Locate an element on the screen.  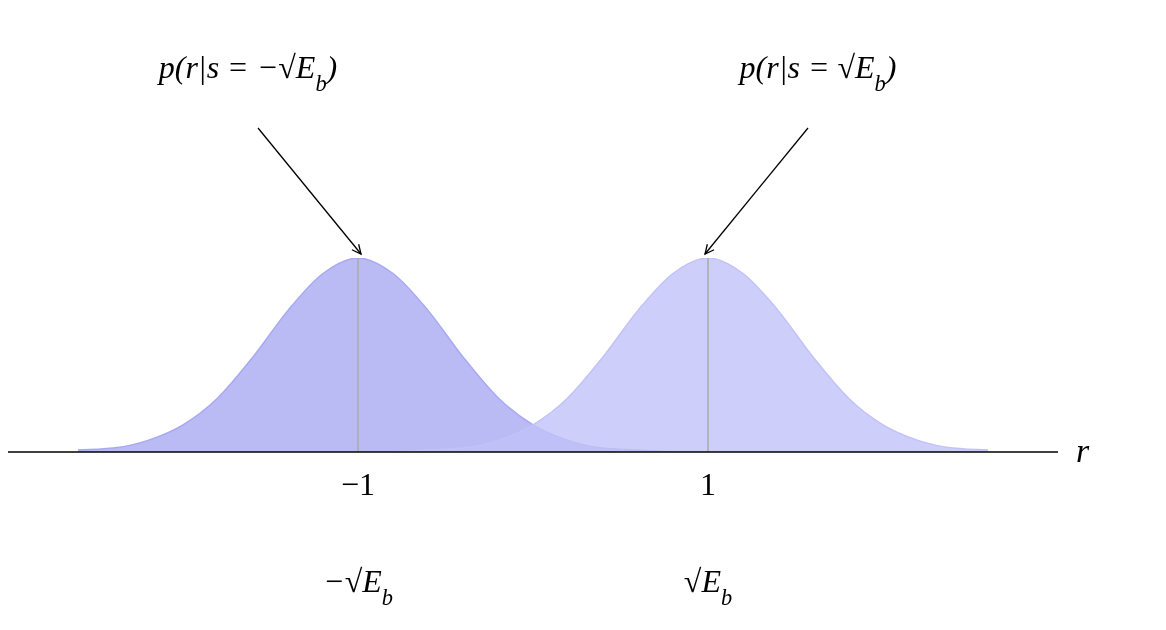
x-axis-title: r is located at coordinates (1083, 450).